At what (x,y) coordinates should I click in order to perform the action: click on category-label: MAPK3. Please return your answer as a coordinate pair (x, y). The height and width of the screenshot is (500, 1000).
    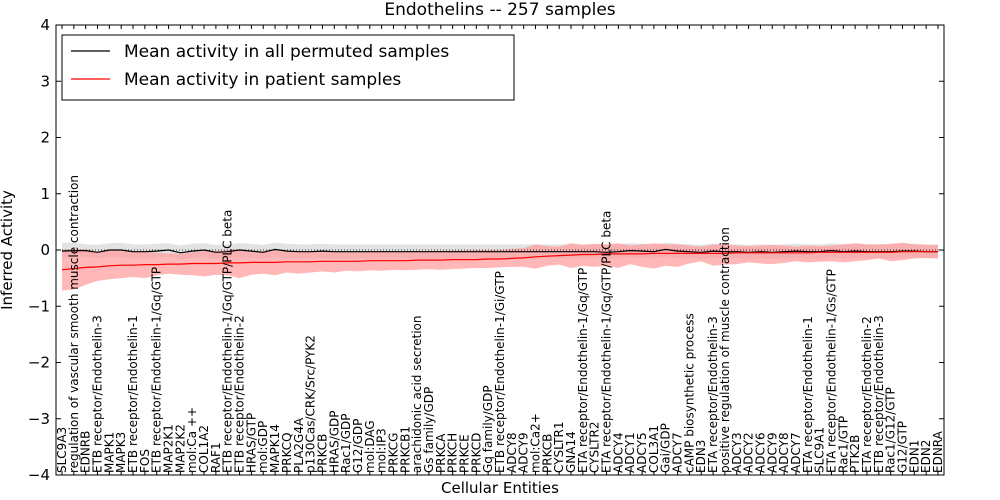
    Looking at the image, I should click on (121, 452).